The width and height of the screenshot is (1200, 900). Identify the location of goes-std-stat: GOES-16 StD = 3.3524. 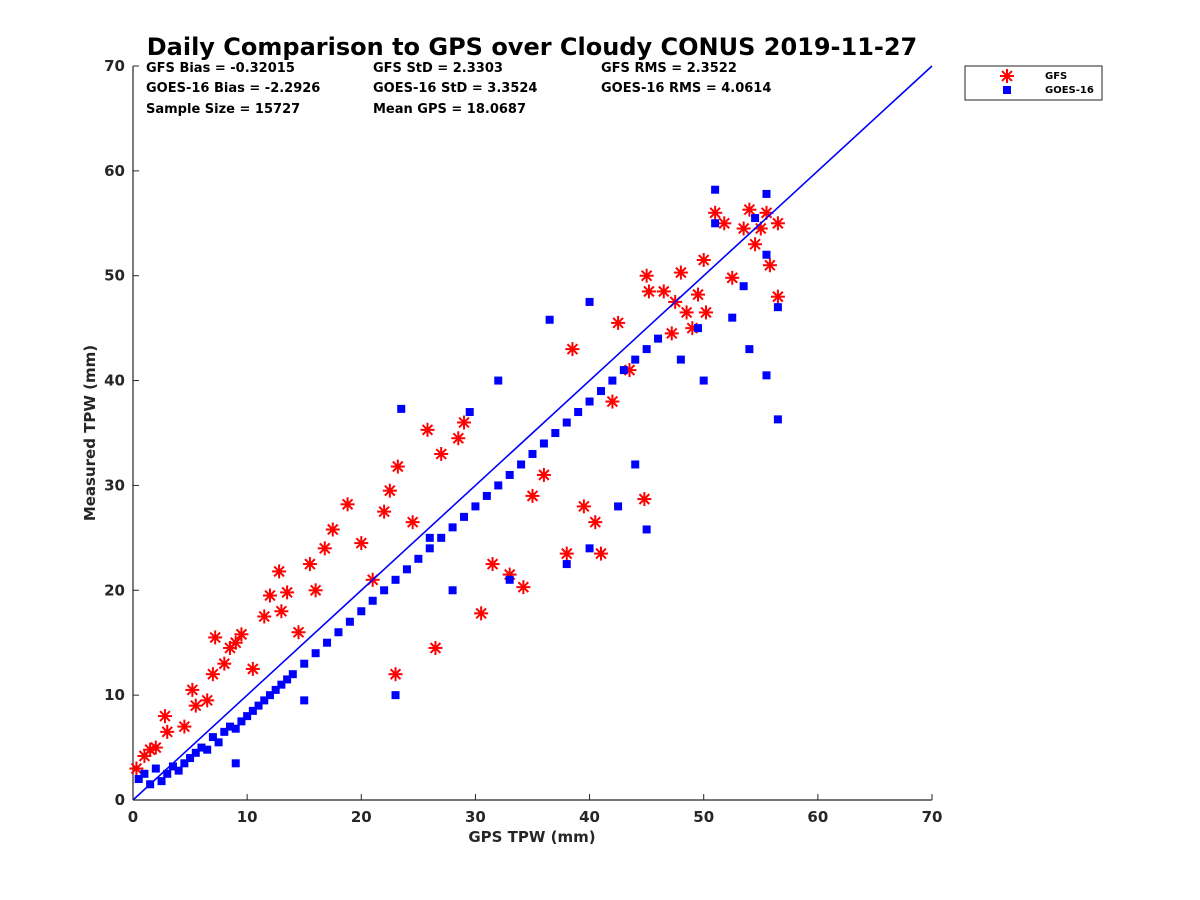
(455, 88).